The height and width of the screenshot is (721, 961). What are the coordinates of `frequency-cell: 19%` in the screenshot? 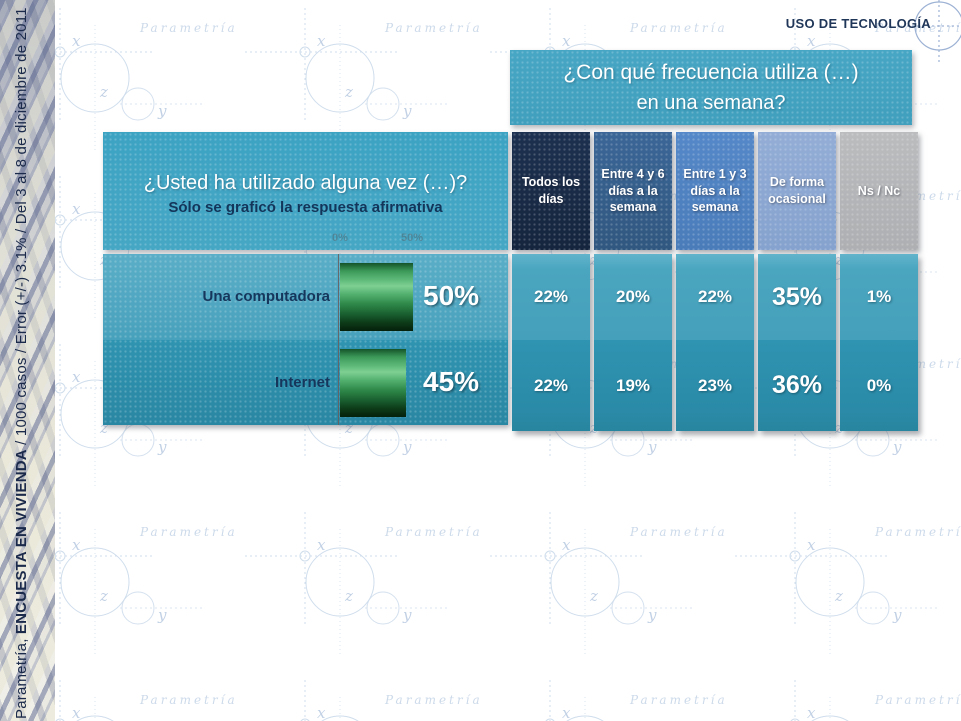 It's located at (633, 385).